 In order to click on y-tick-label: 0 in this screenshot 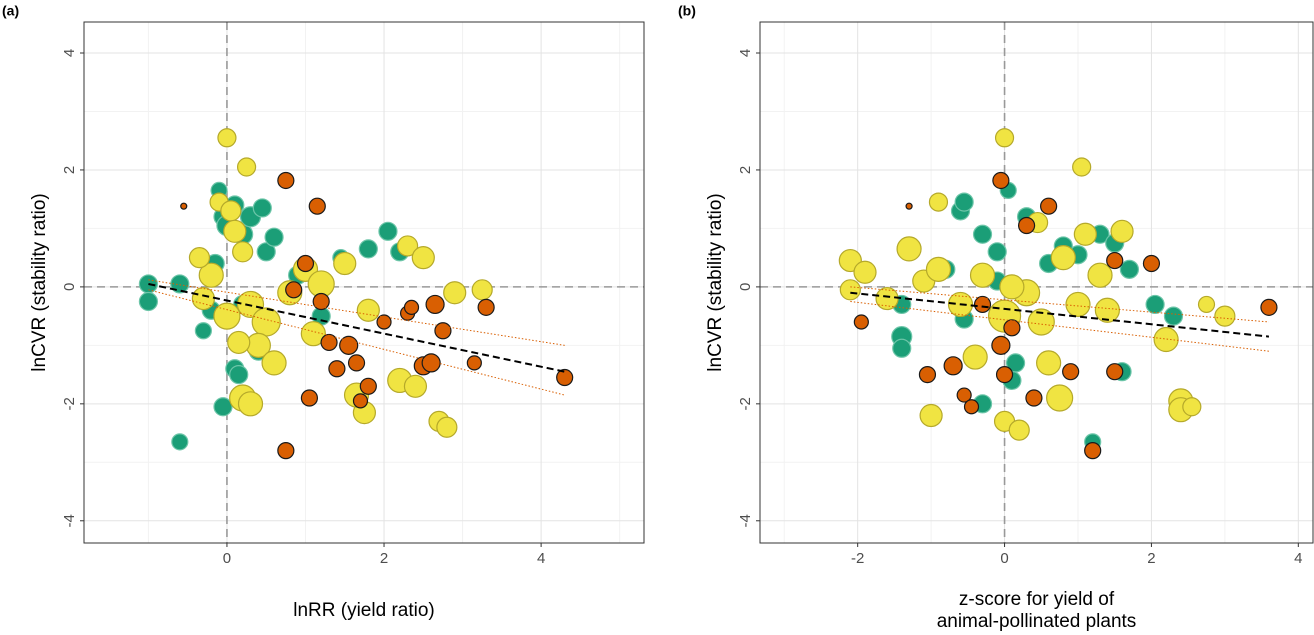, I will do `click(69, 287)`.